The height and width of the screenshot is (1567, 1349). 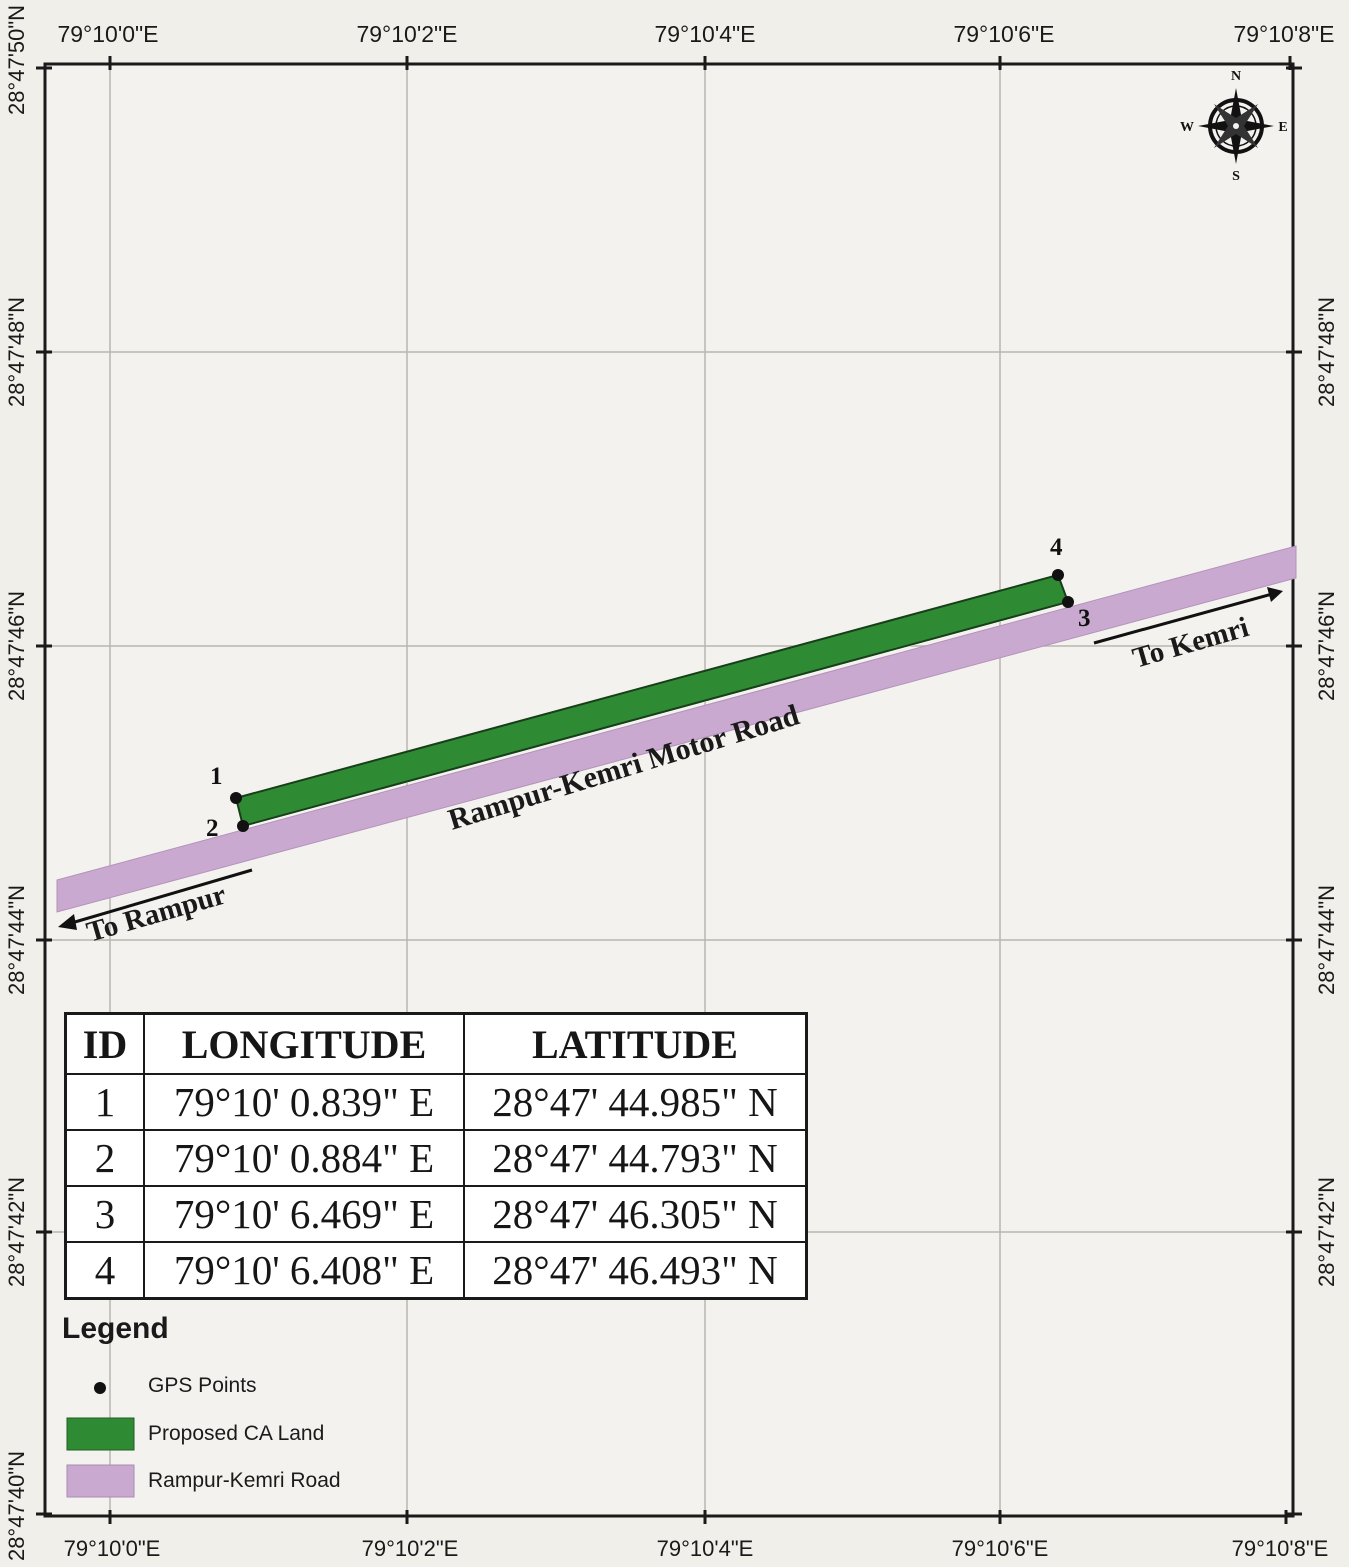 What do you see at coordinates (104, 1270) in the screenshot?
I see `cell-id: 4` at bounding box center [104, 1270].